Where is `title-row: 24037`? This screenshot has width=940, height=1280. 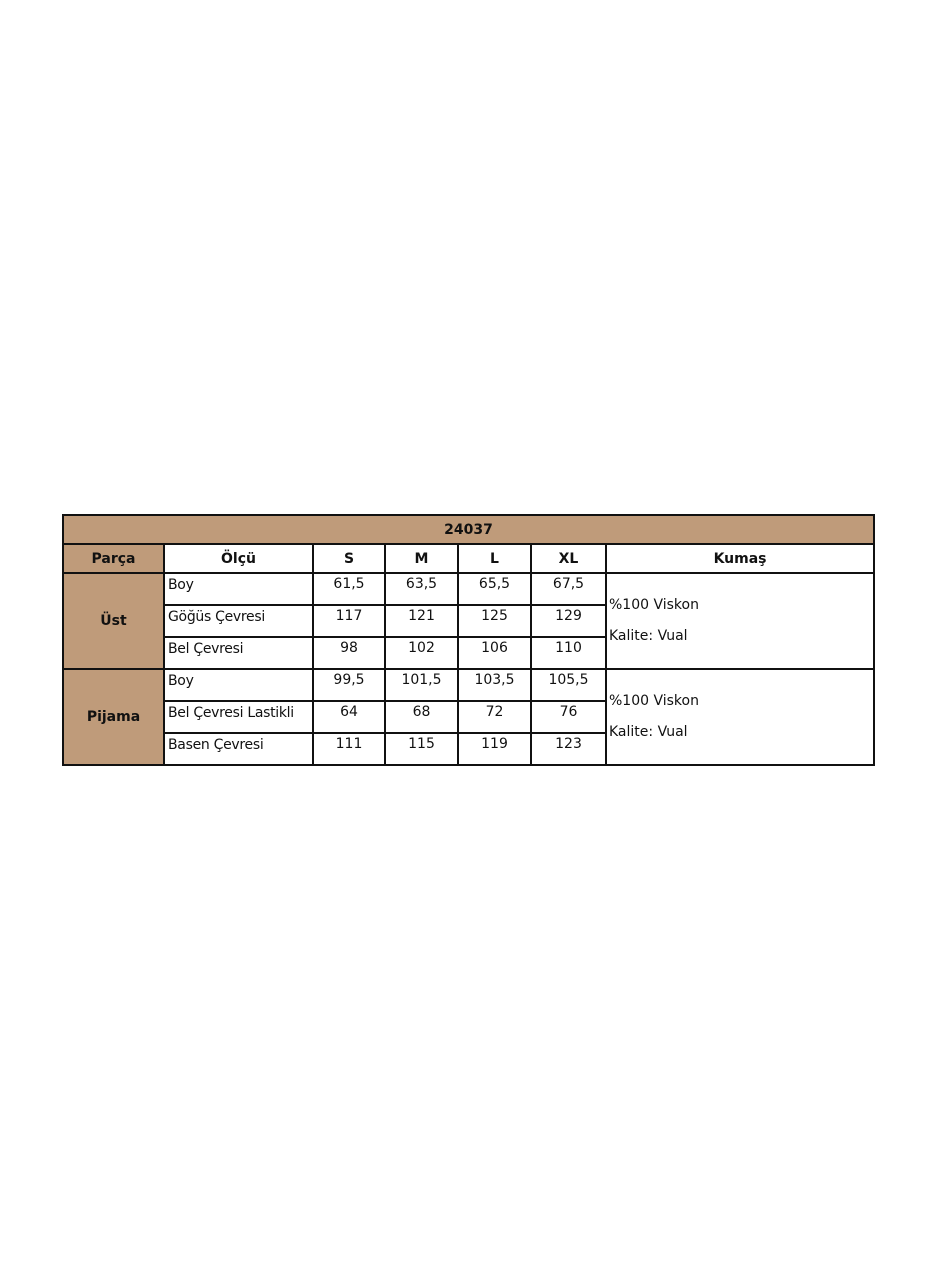 title-row: 24037 is located at coordinates (468, 529).